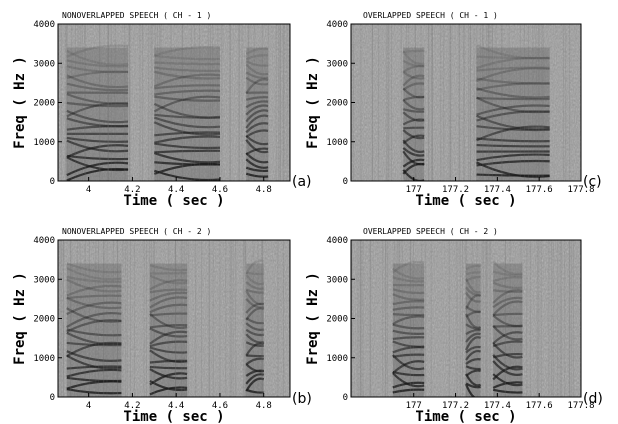 The height and width of the screenshot is (424, 618). Describe the element at coordinates (302, 182) in the screenshot. I see `panel-letter: (a)` at that location.